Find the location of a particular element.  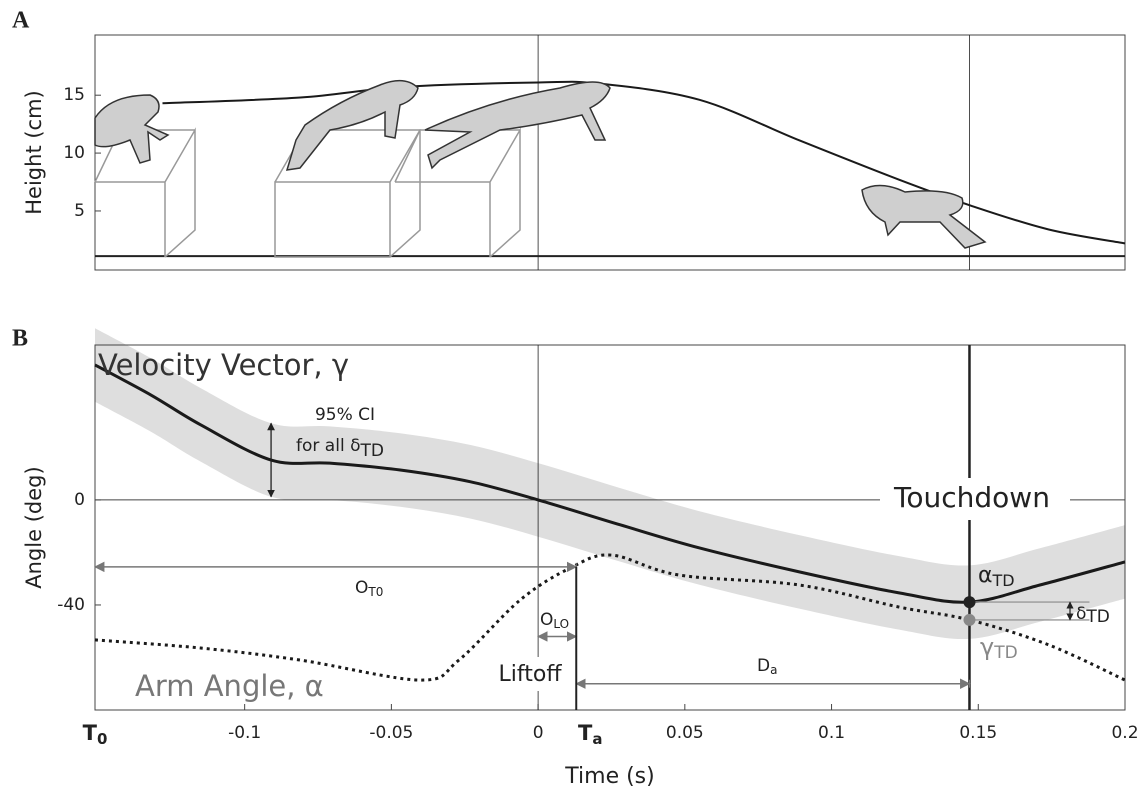

x-tick-label: -0.05 is located at coordinates (391, 733).